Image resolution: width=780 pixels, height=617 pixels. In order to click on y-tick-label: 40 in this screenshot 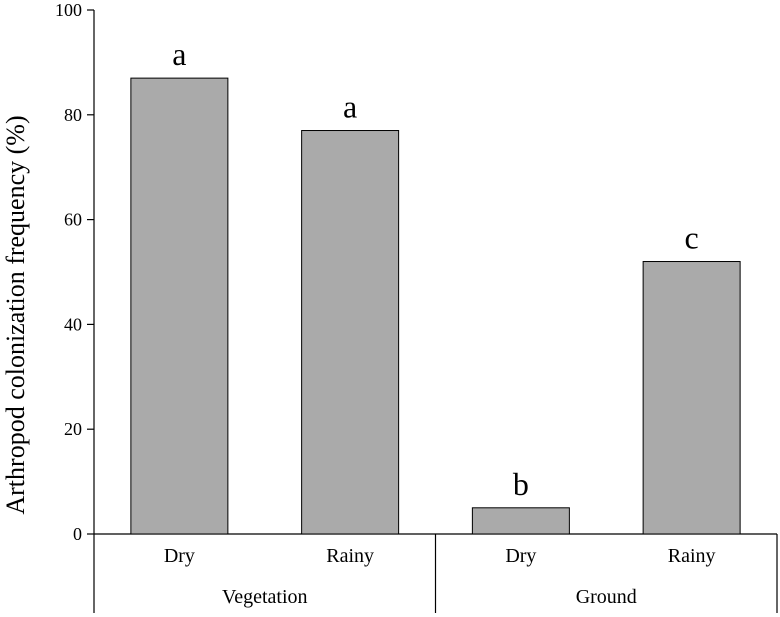, I will do `click(73, 324)`.